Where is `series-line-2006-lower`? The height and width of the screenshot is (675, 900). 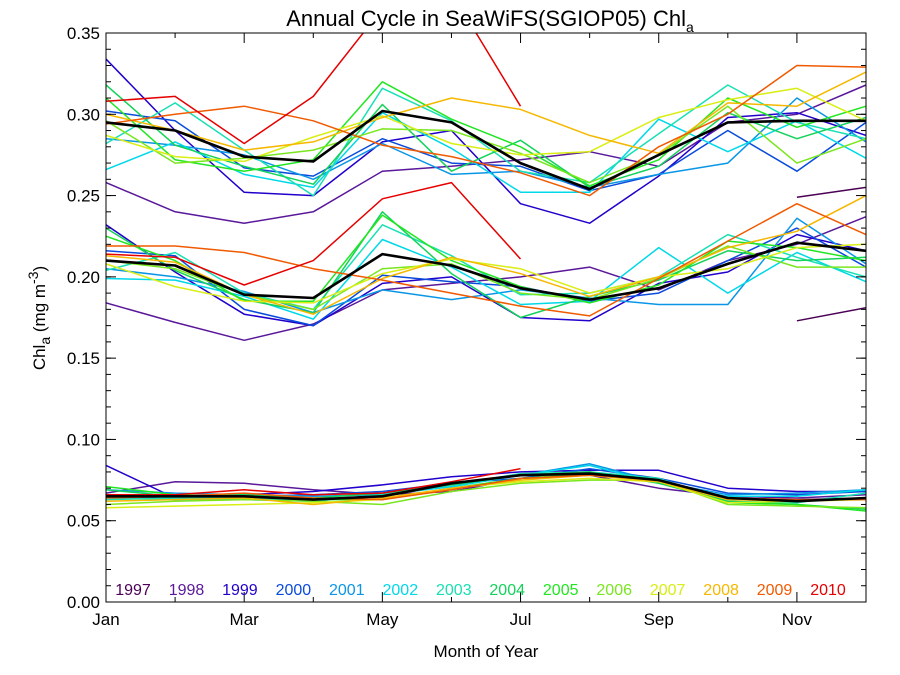
series-line-2006-lower is located at coordinates (486, 494).